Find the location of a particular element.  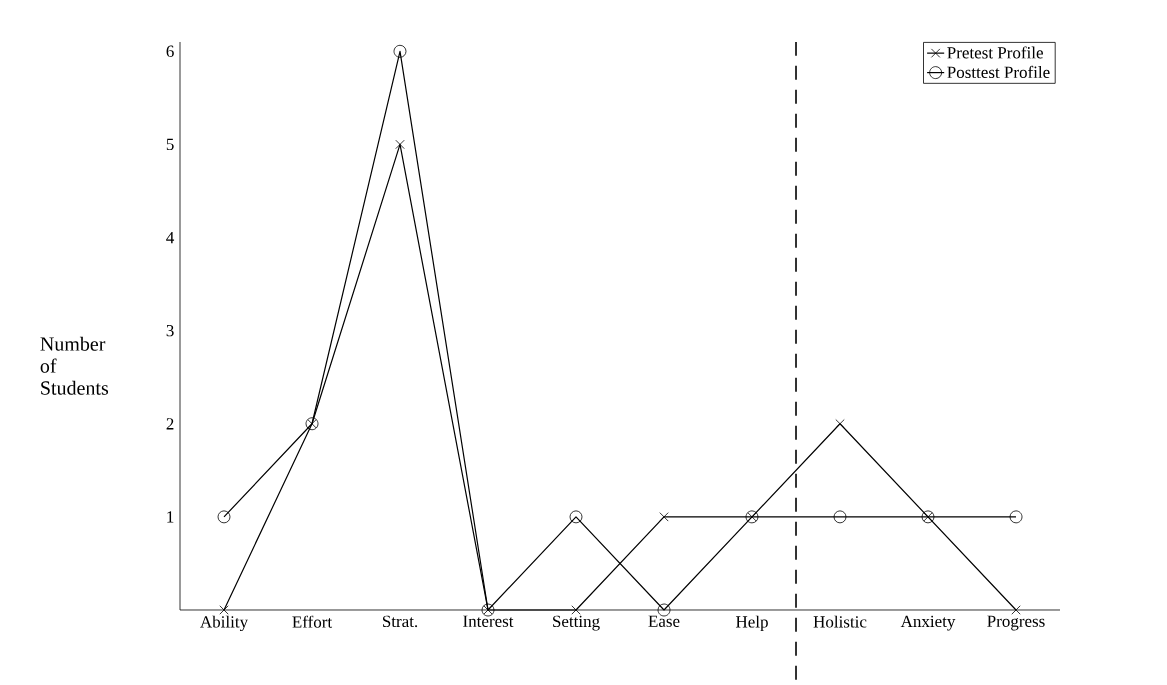

x-tick-label: Strat. is located at coordinates (400, 621).